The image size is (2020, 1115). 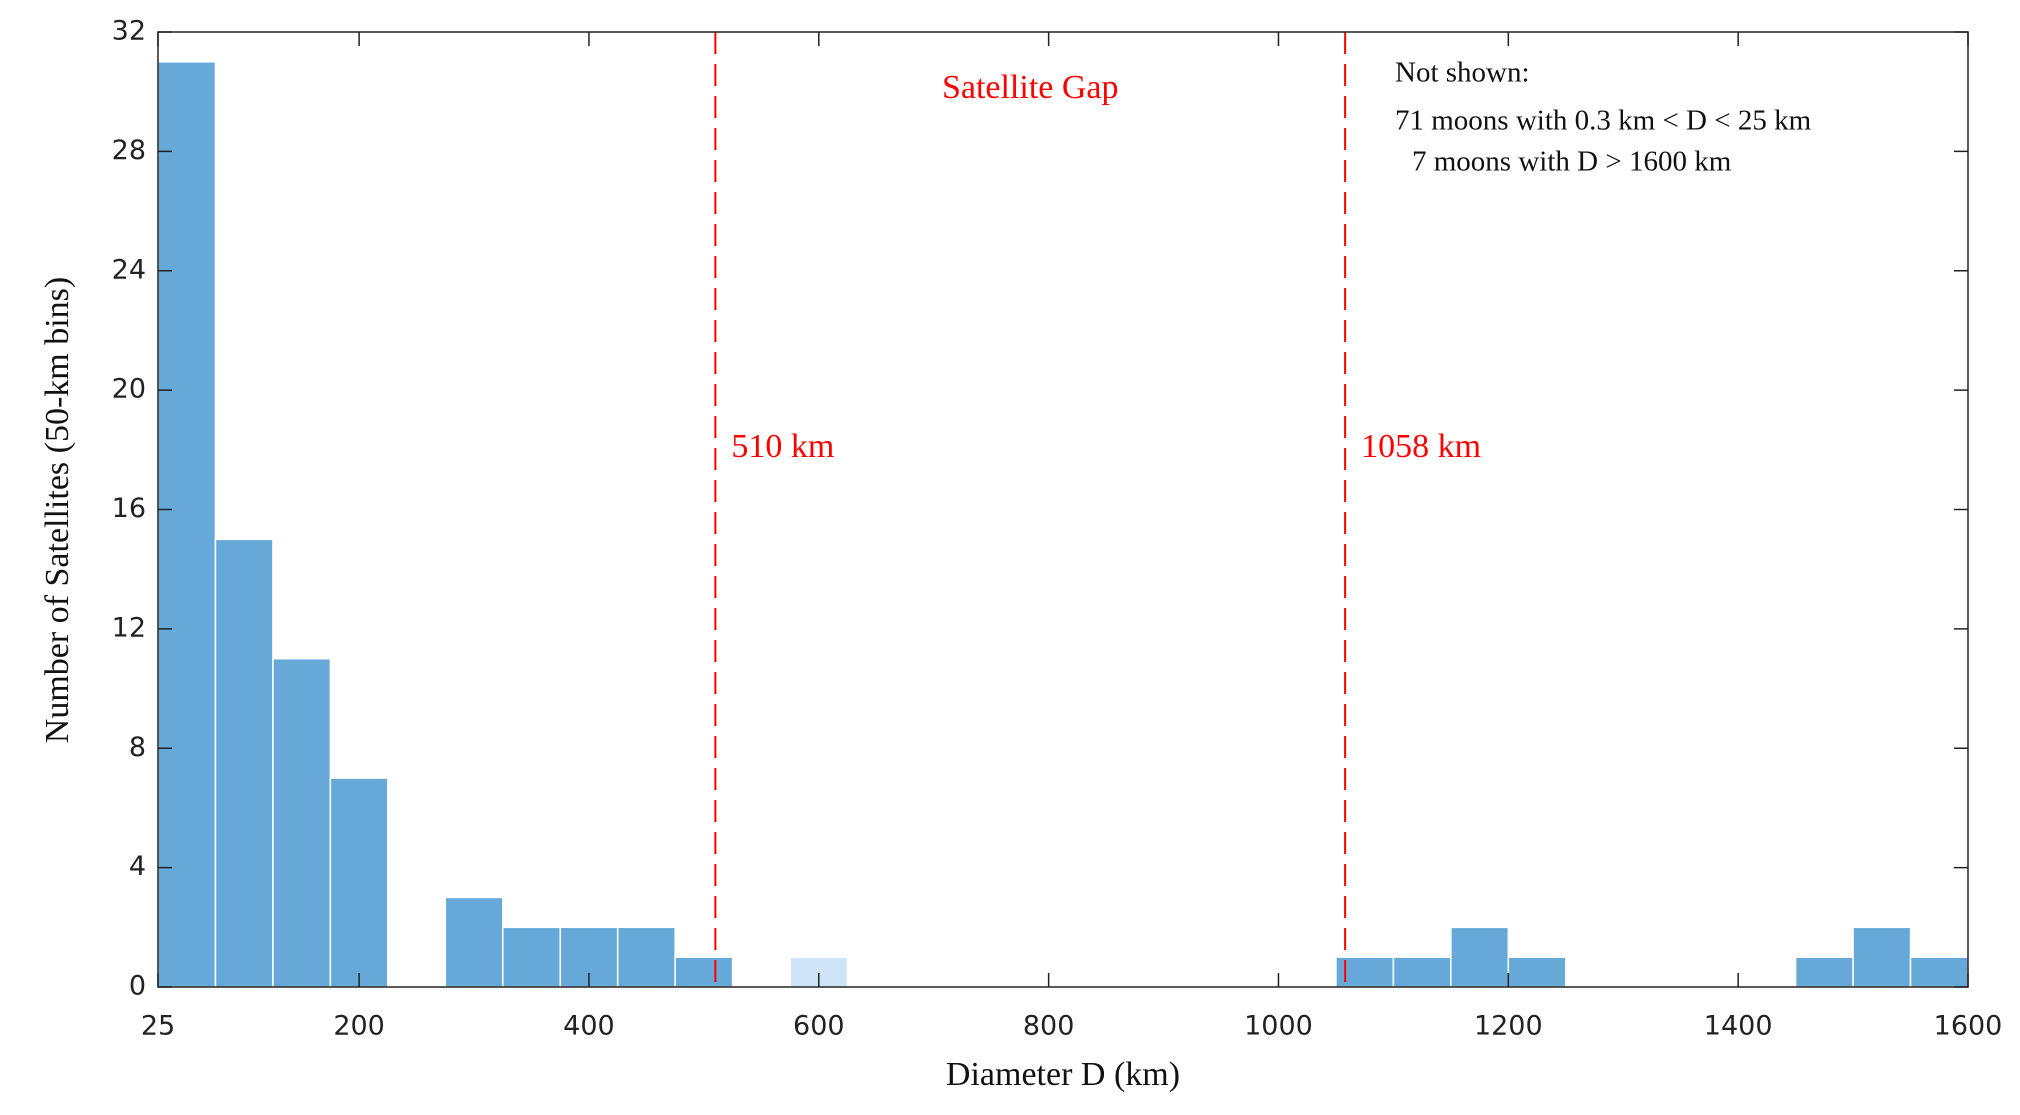 I want to click on x-tick-label: 1000, so click(x=1278, y=1026).